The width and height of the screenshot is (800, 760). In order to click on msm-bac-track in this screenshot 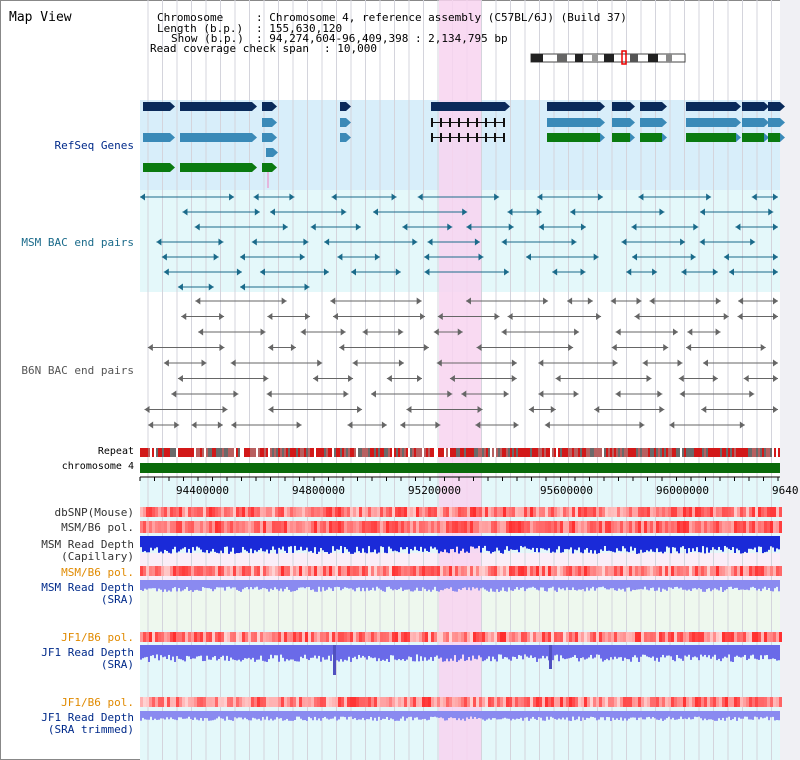, I will do `click(459, 242)`.